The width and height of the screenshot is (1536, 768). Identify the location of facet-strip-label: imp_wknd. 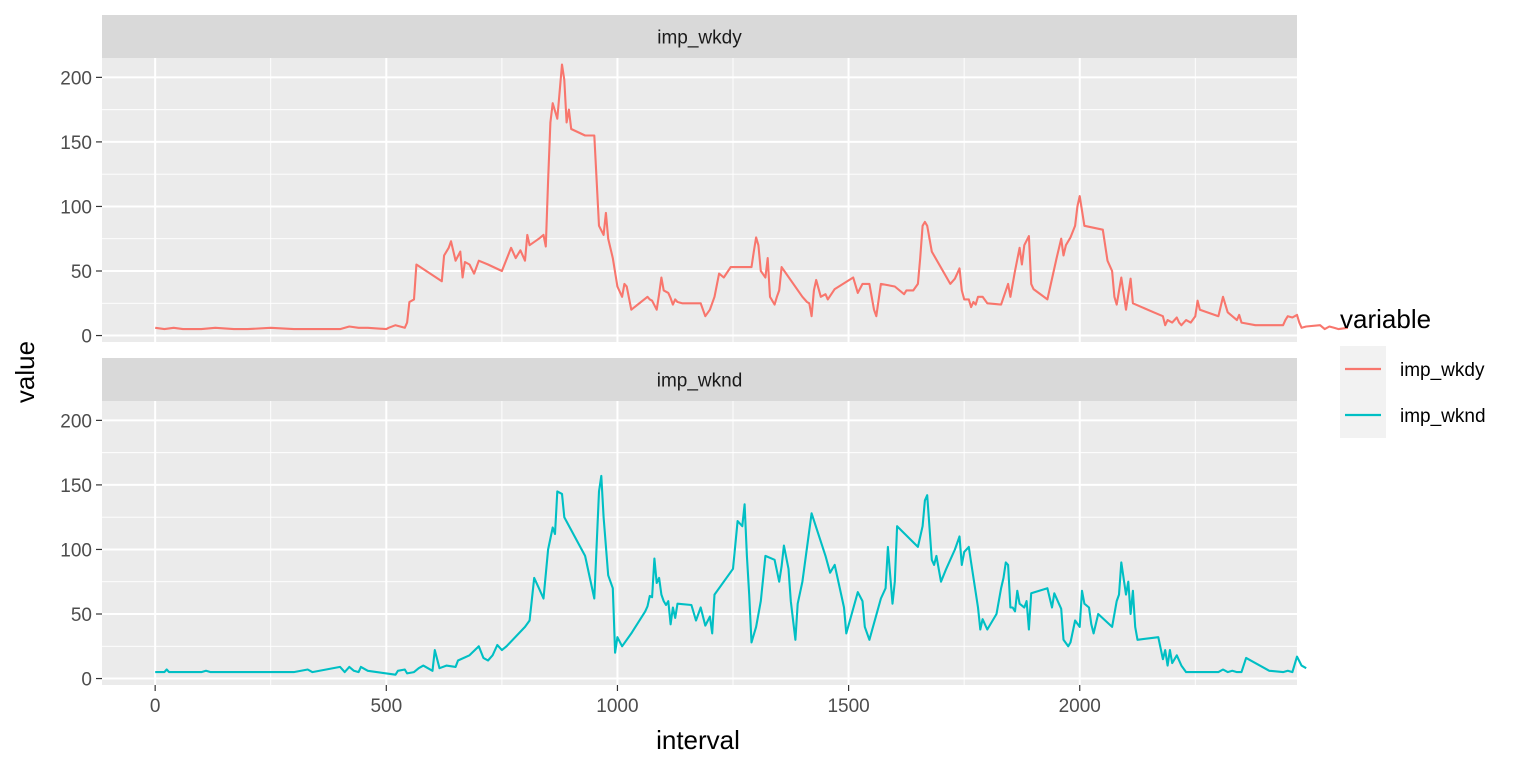
(700, 381).